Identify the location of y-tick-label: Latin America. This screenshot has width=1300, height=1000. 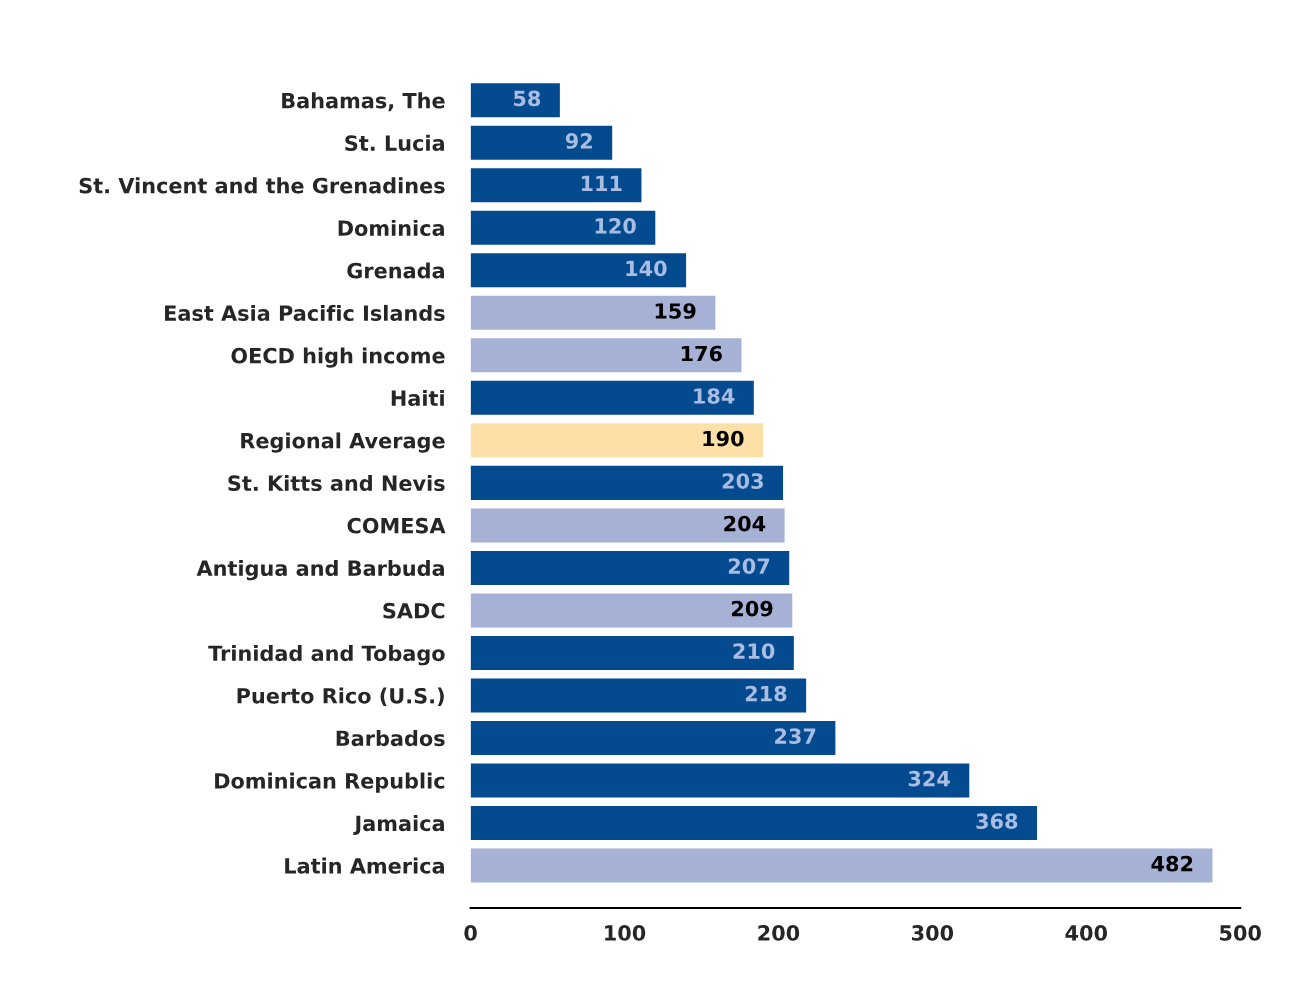
(364, 865).